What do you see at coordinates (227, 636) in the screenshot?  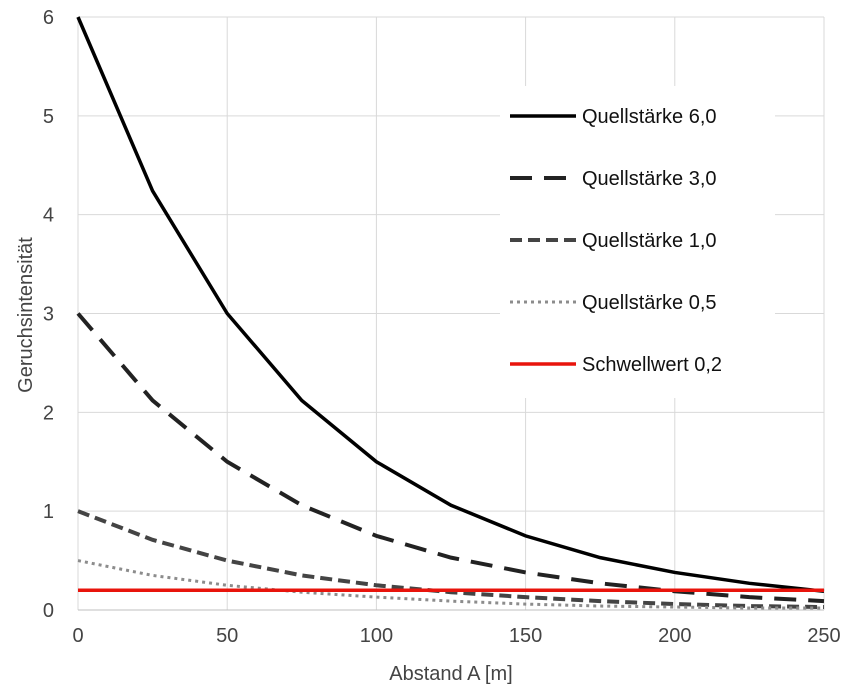 I see `x-tick-label: 50` at bounding box center [227, 636].